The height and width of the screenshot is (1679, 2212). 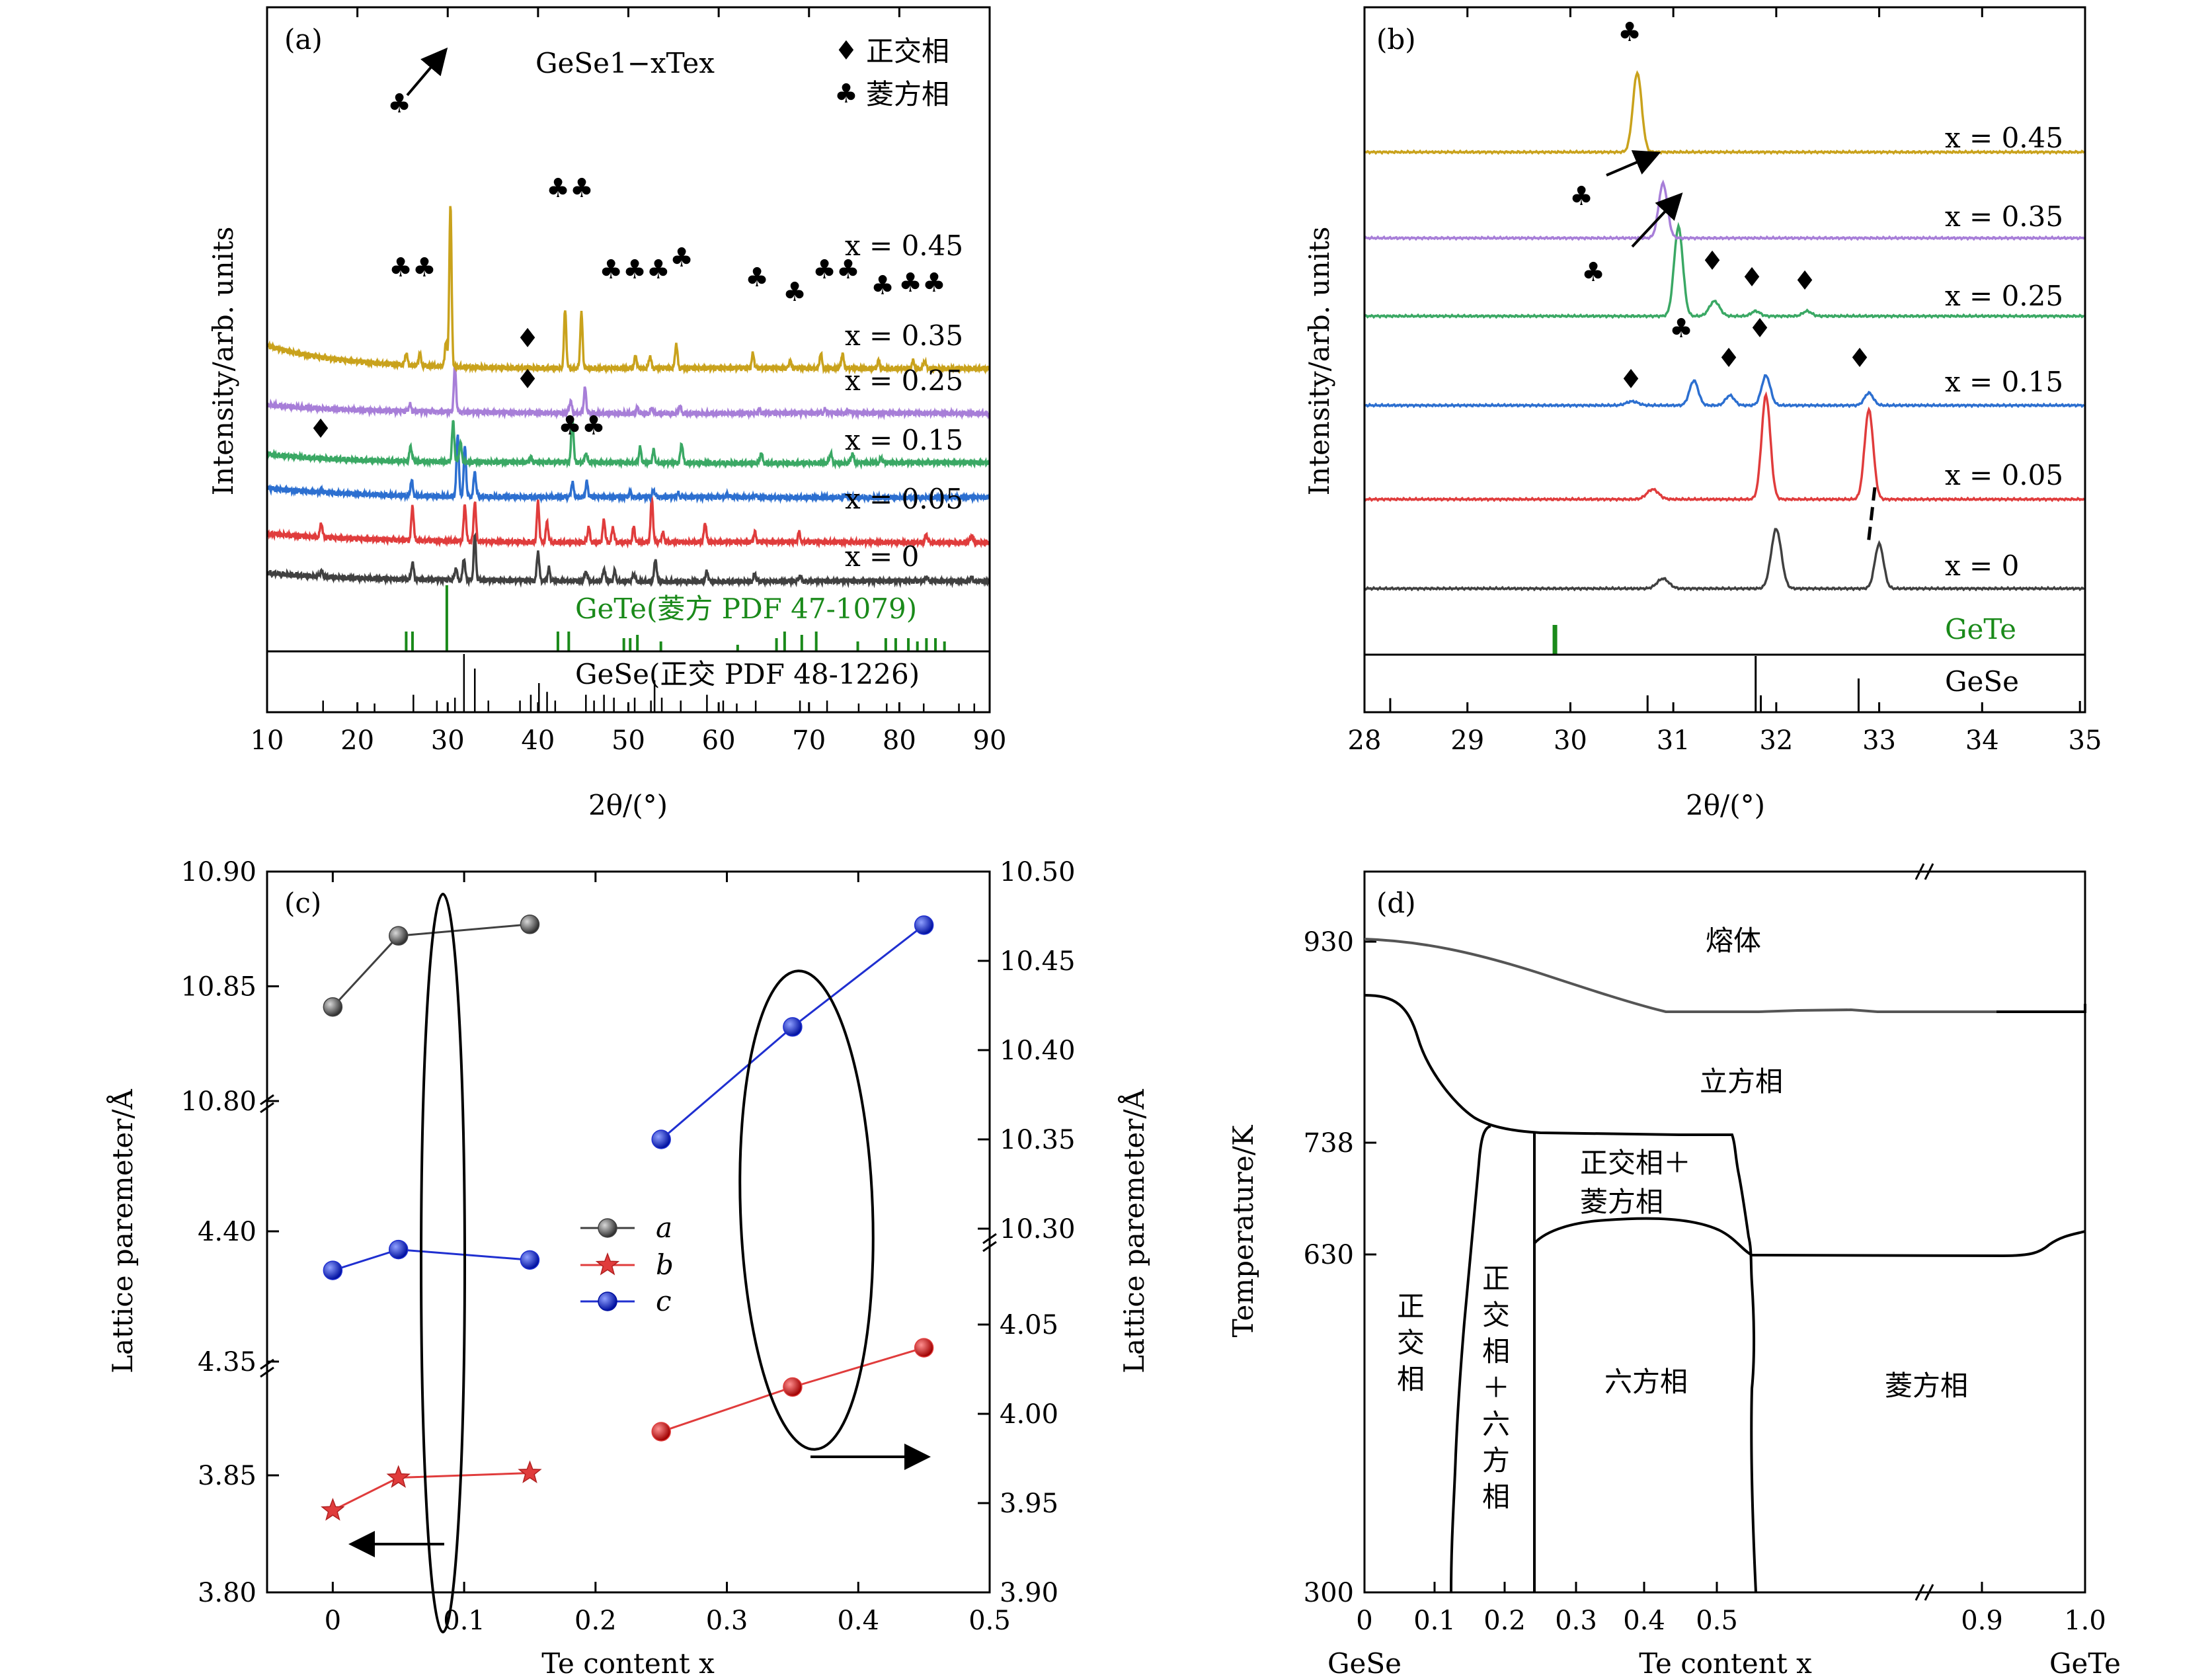 I want to click on left-y-tick-label: 10.85, so click(x=218, y=987).